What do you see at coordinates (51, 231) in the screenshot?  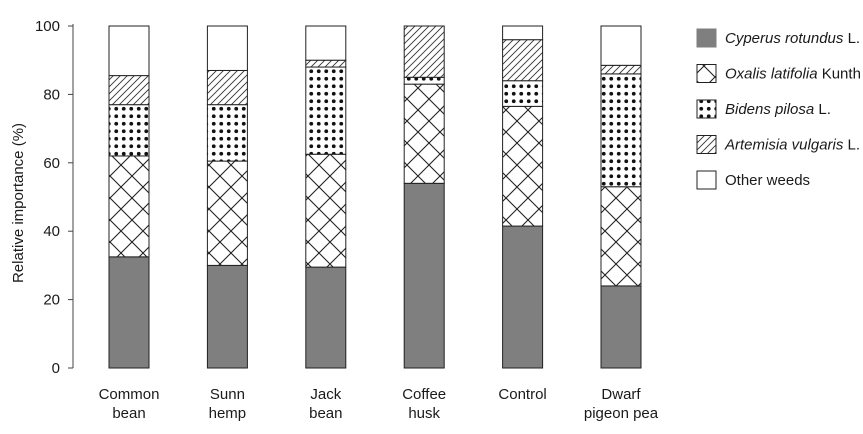 I see `y-tick-label: 40` at bounding box center [51, 231].